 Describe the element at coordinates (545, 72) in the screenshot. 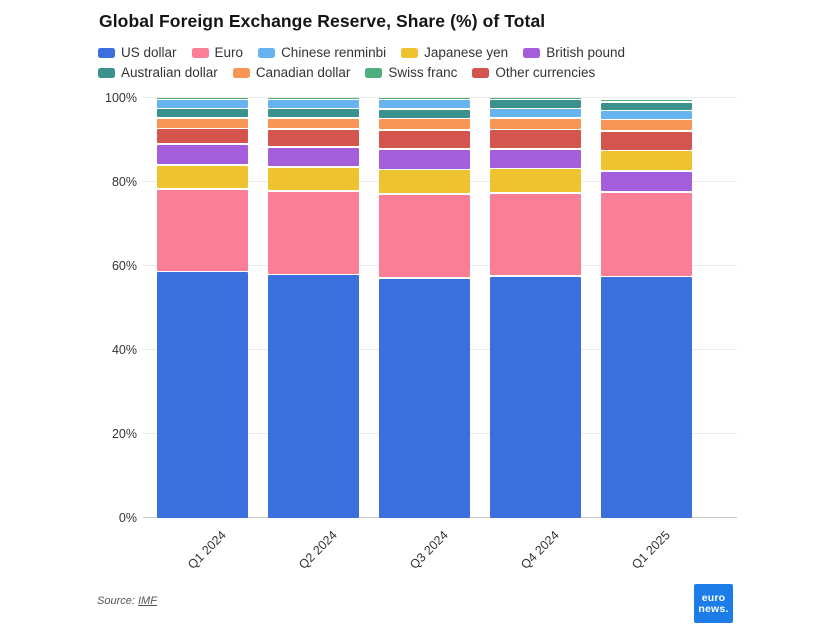

I see `legend-label: Other currencies` at that location.